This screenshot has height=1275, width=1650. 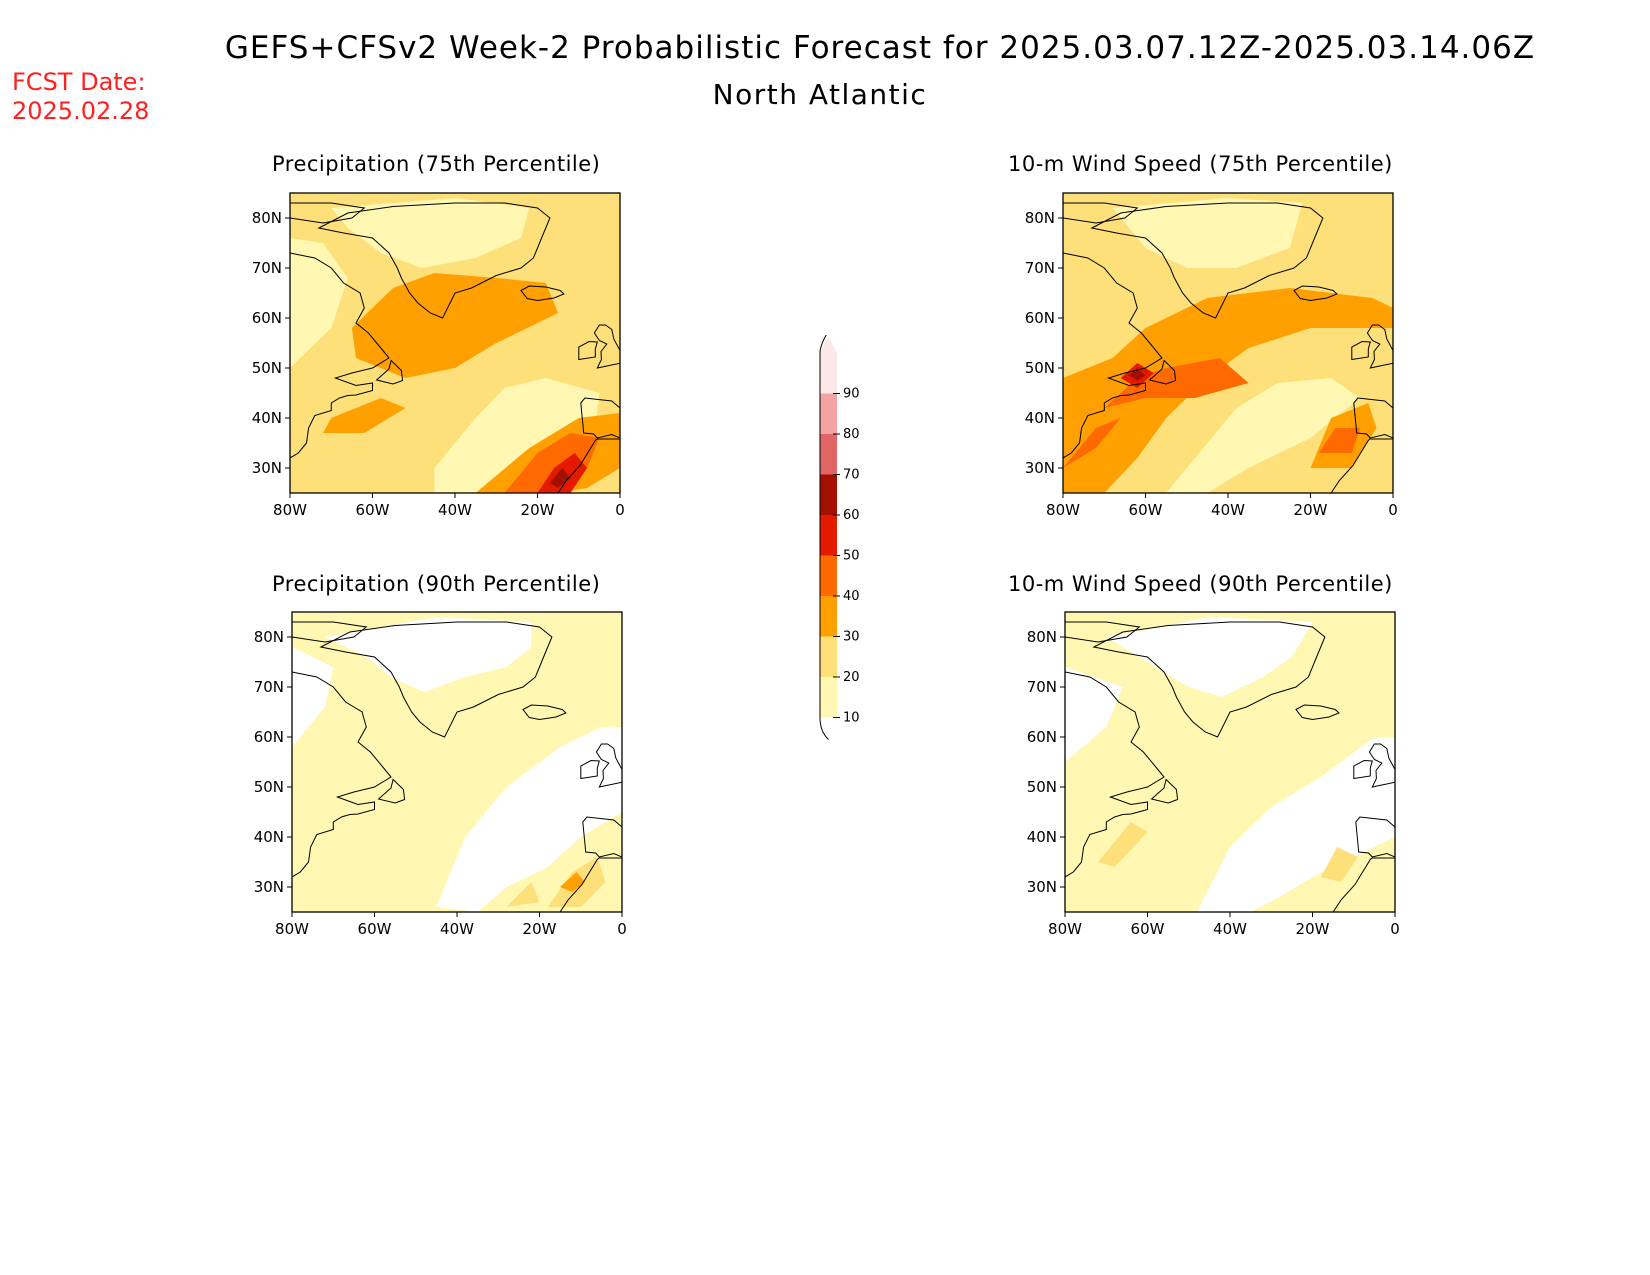 I want to click on map-wind90: 80N 70N 60N 50N 40N 30N 80W 60W 40W 20W 0, so click(x=1213, y=774).